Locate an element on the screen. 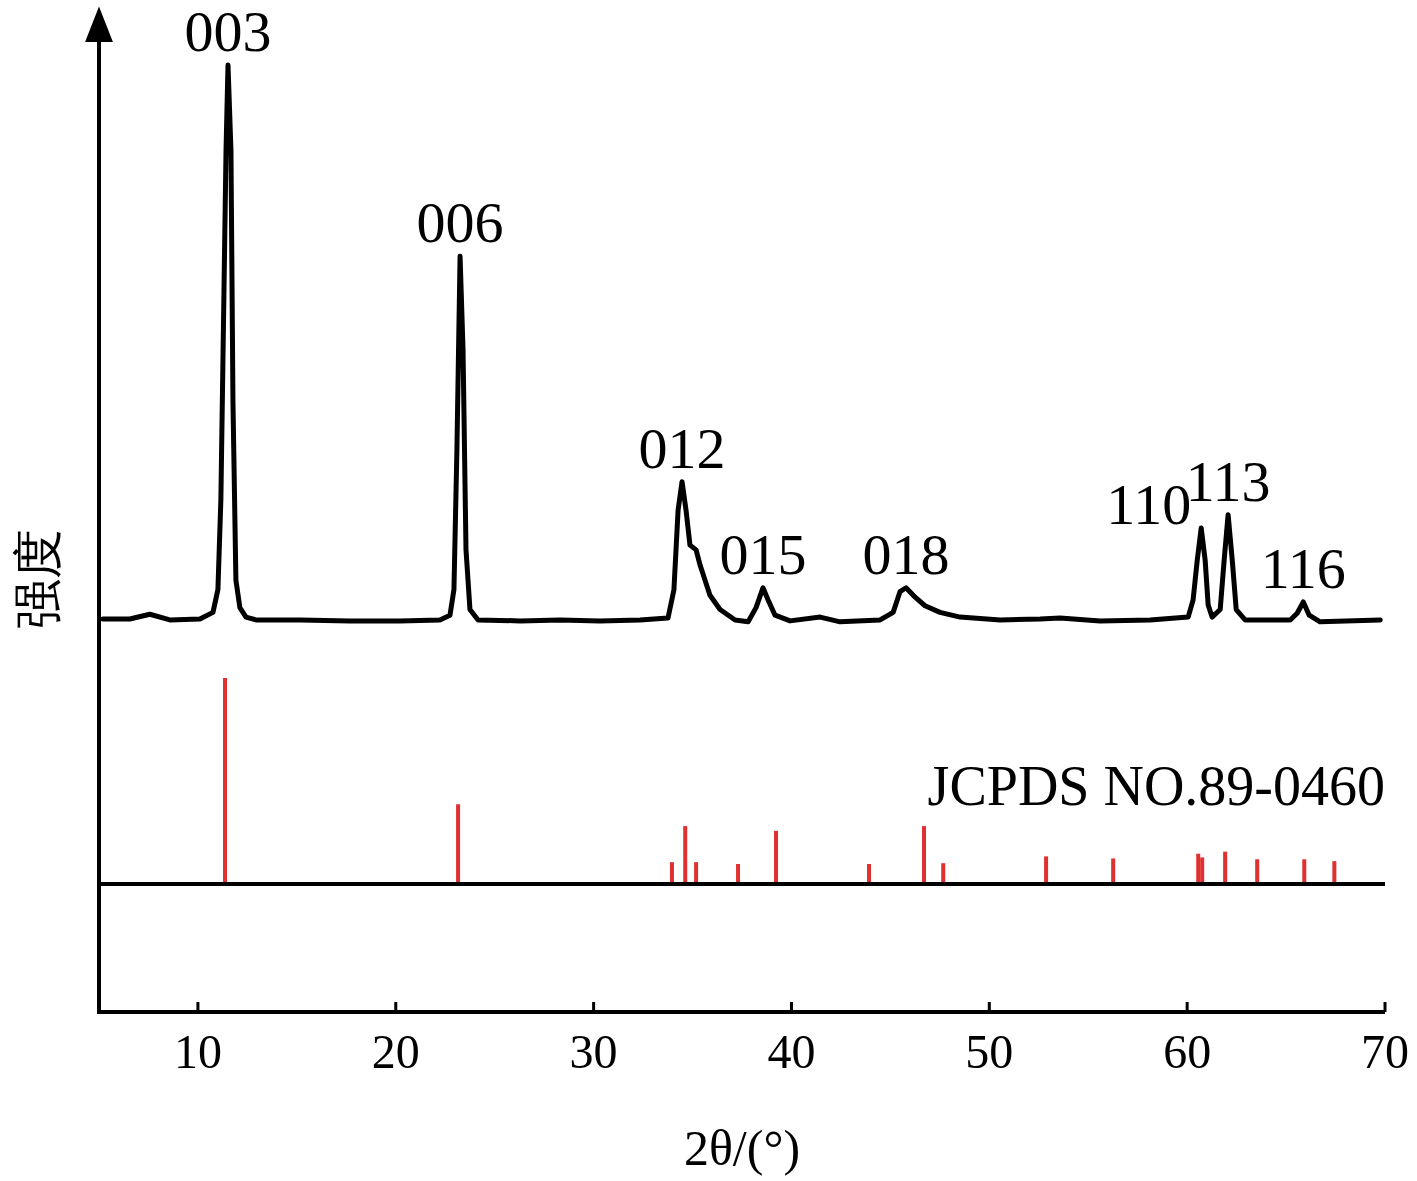  annotation: 018 is located at coordinates (906, 554).